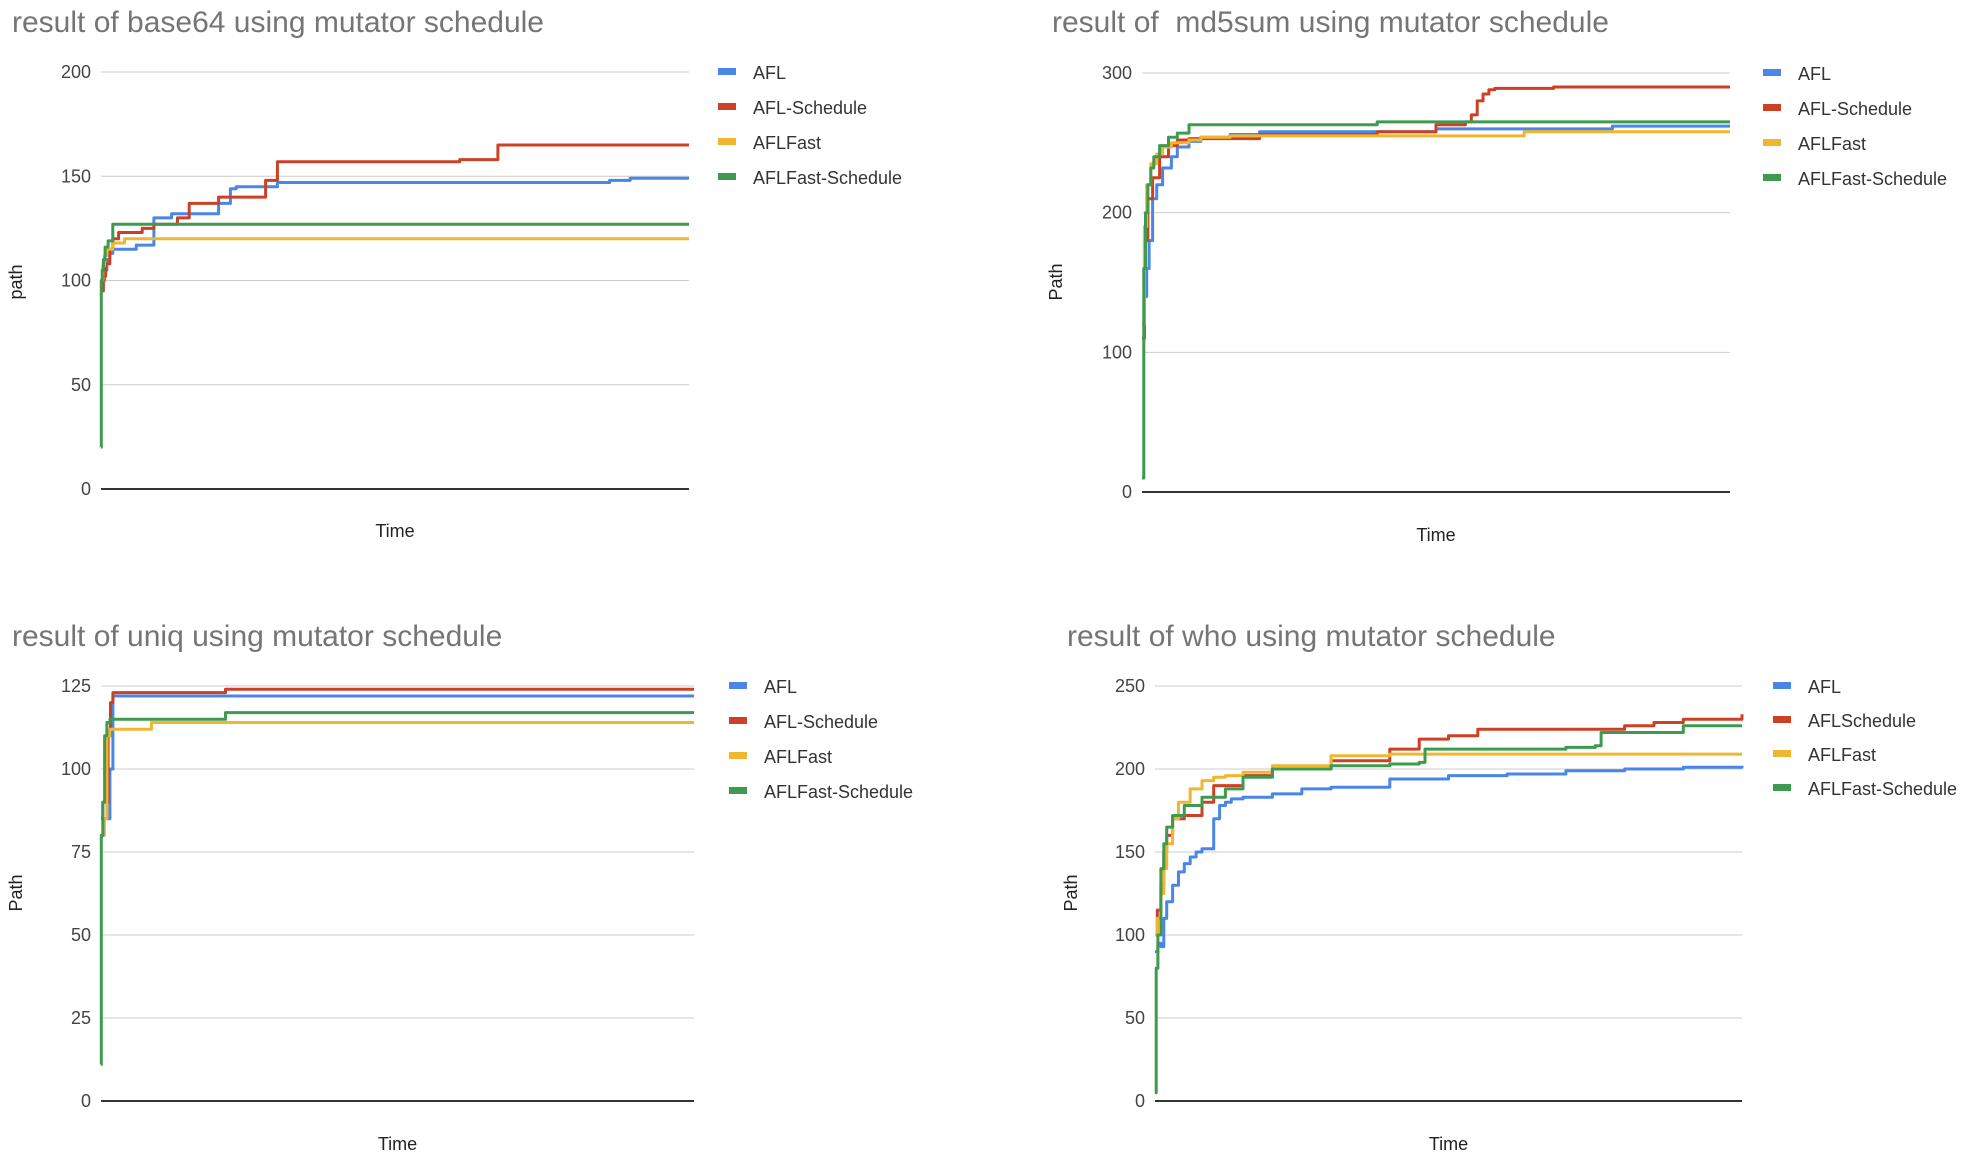 The height and width of the screenshot is (1166, 1974). Describe the element at coordinates (81, 1018) in the screenshot. I see `y-tick-label: 25` at that location.